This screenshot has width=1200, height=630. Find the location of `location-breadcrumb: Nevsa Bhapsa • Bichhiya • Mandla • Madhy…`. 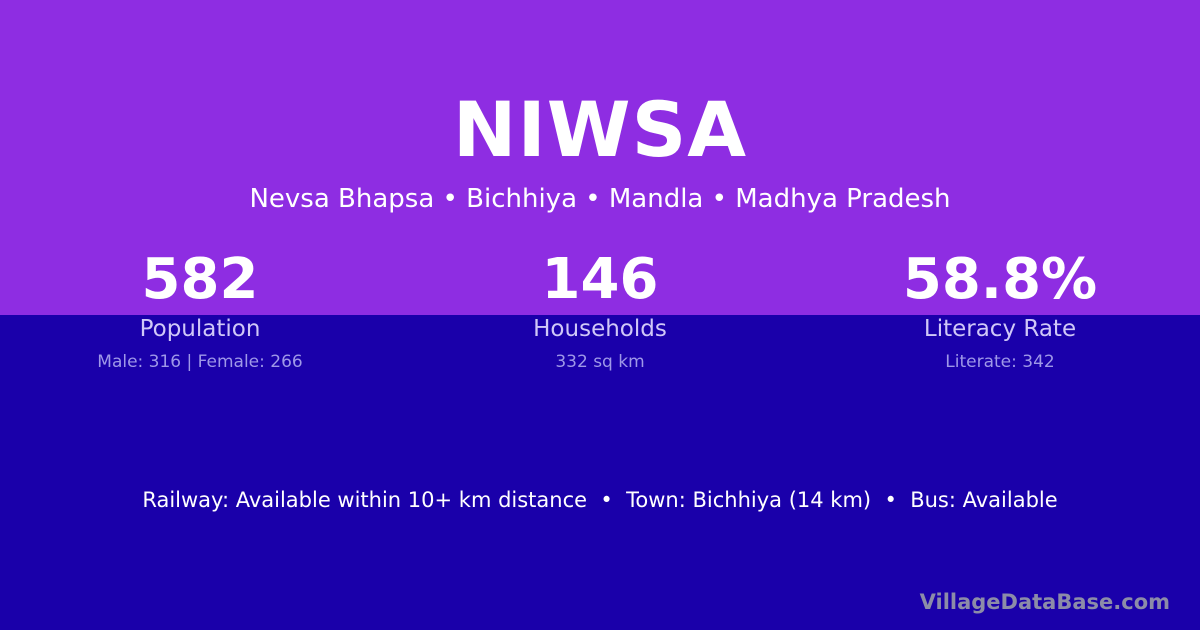

location-breadcrumb: Nevsa Bhapsa • Bichhiya • Mandla • Madhy… is located at coordinates (600, 199).